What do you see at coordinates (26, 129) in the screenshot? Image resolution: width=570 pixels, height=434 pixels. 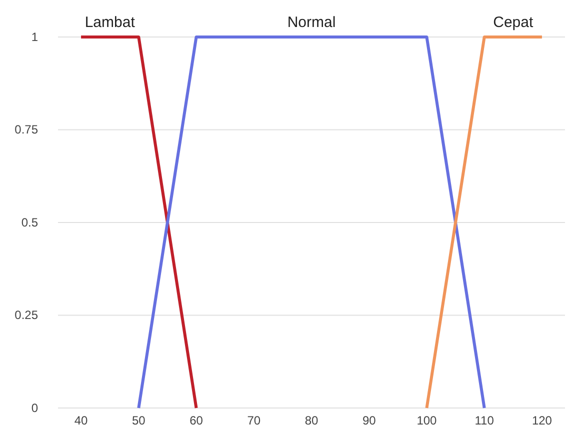 I see `y-tick-label: 0.75` at bounding box center [26, 129].